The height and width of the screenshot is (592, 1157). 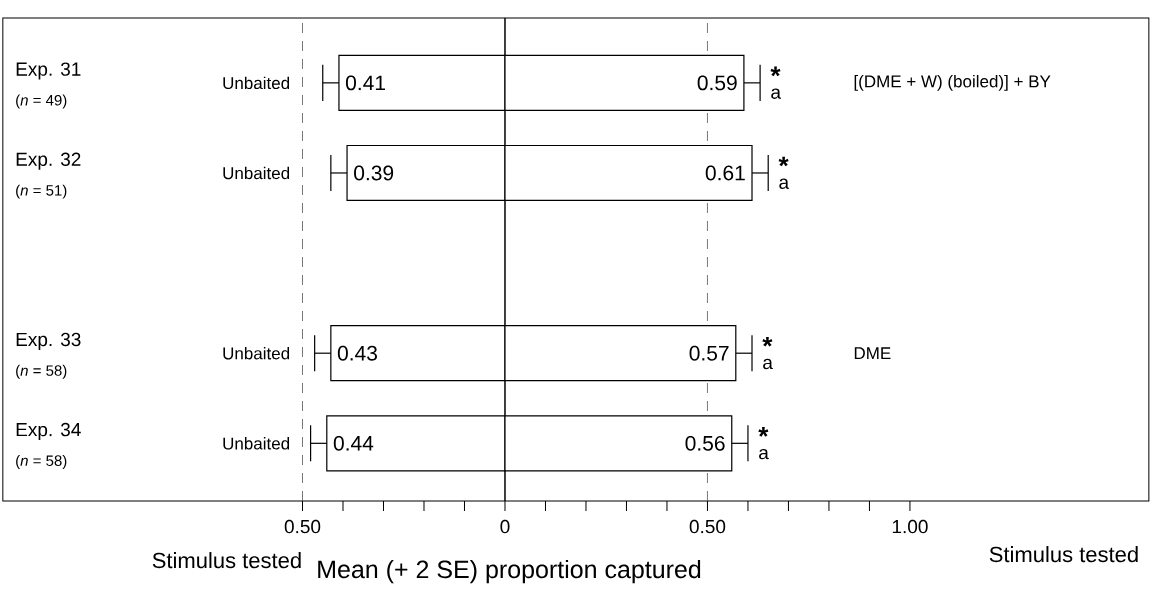 I want to click on data-label: 0.59, so click(x=717, y=83).